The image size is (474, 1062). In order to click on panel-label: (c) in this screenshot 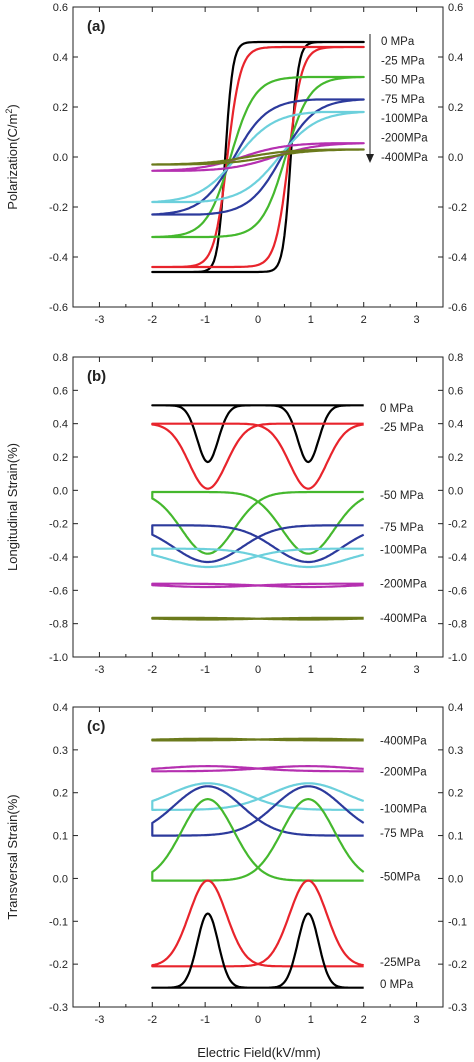, I will do `click(96, 726)`.